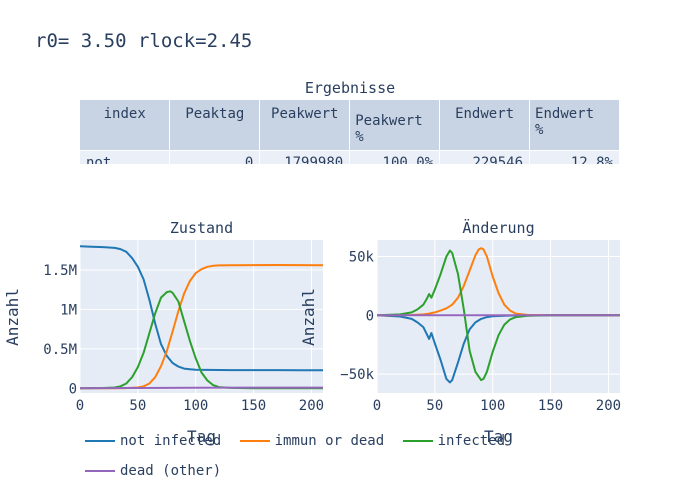  I want to click on legend-item-dead-other: dead (other), so click(153, 471).